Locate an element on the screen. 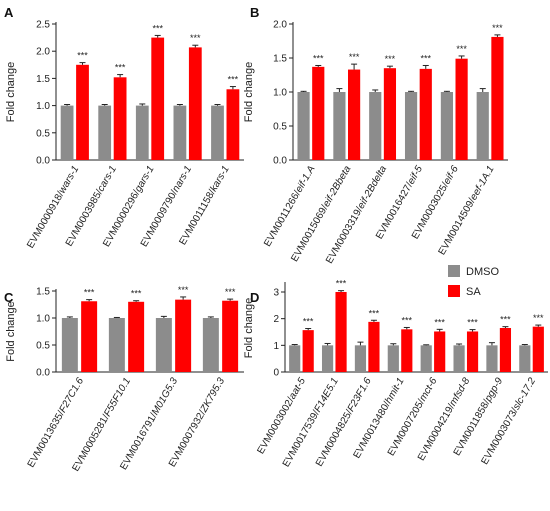 This screenshot has width=550, height=511. panel-a-y-tick-label: 2.5 is located at coordinates (43, 25).